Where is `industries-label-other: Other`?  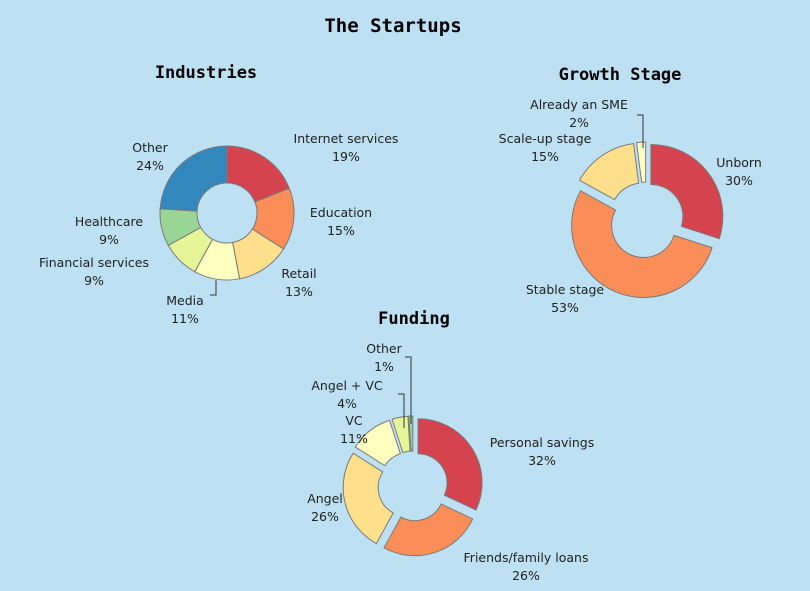 industries-label-other: Other is located at coordinates (150, 147).